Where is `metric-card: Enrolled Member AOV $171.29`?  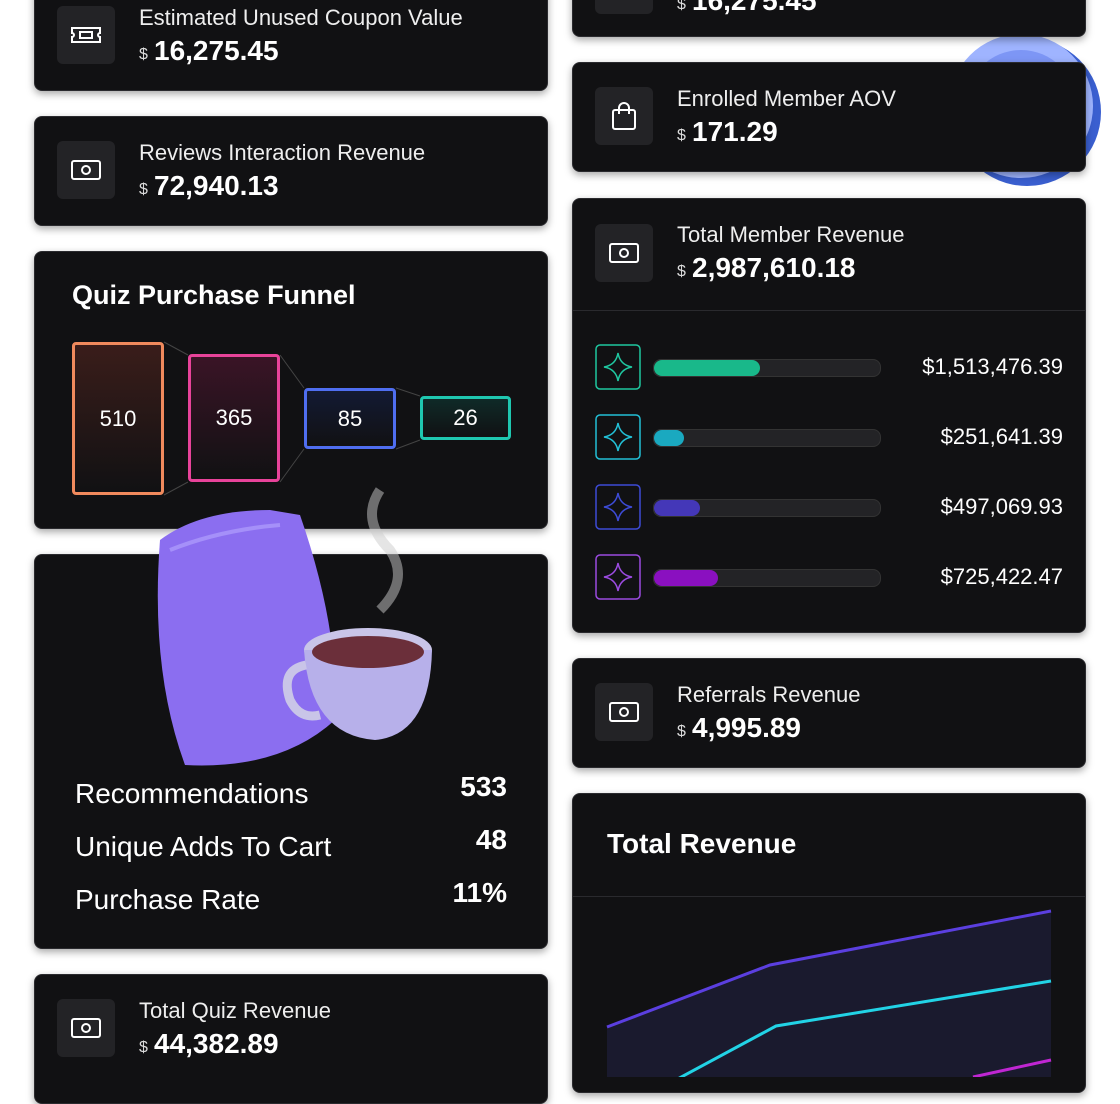 metric-card: Enrolled Member AOV $171.29 is located at coordinates (829, 117).